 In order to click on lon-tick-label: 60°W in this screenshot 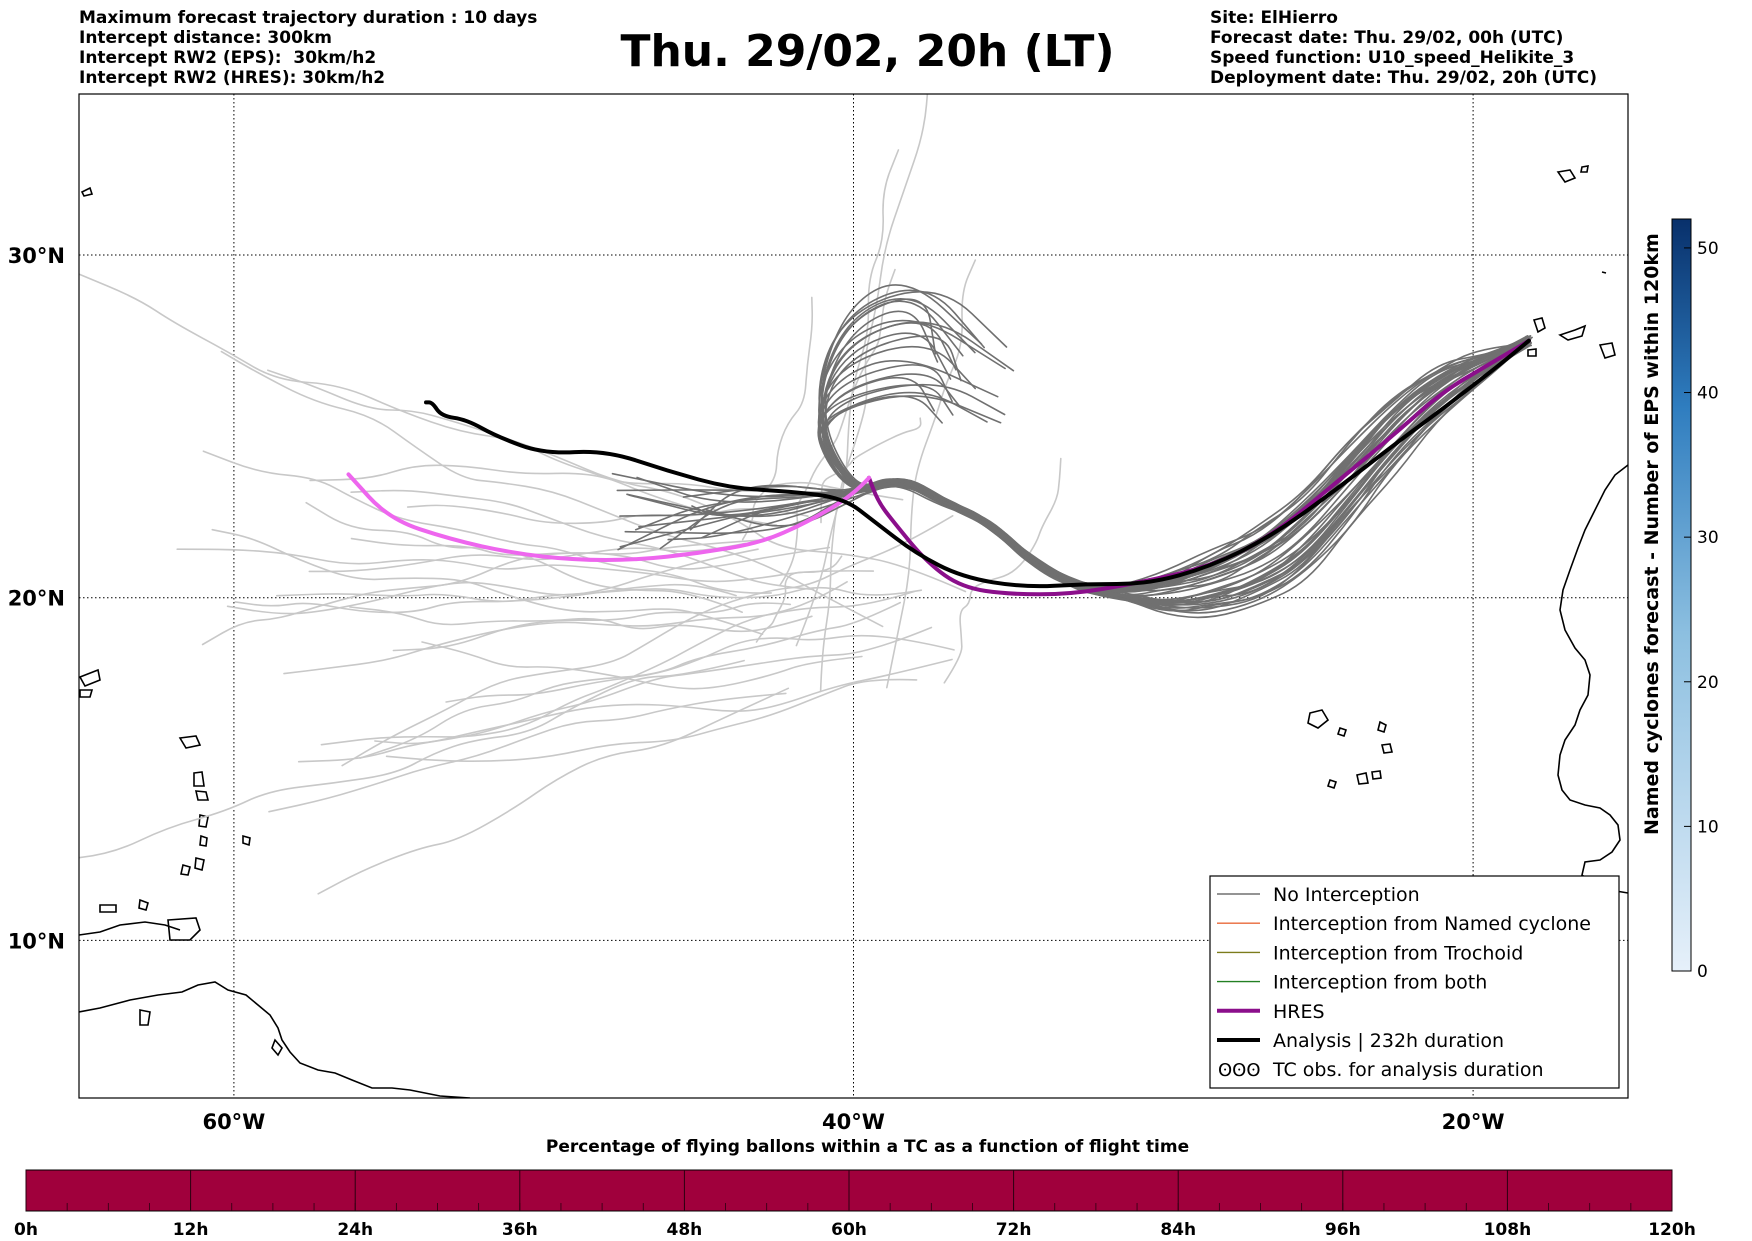, I will do `click(233, 1122)`.